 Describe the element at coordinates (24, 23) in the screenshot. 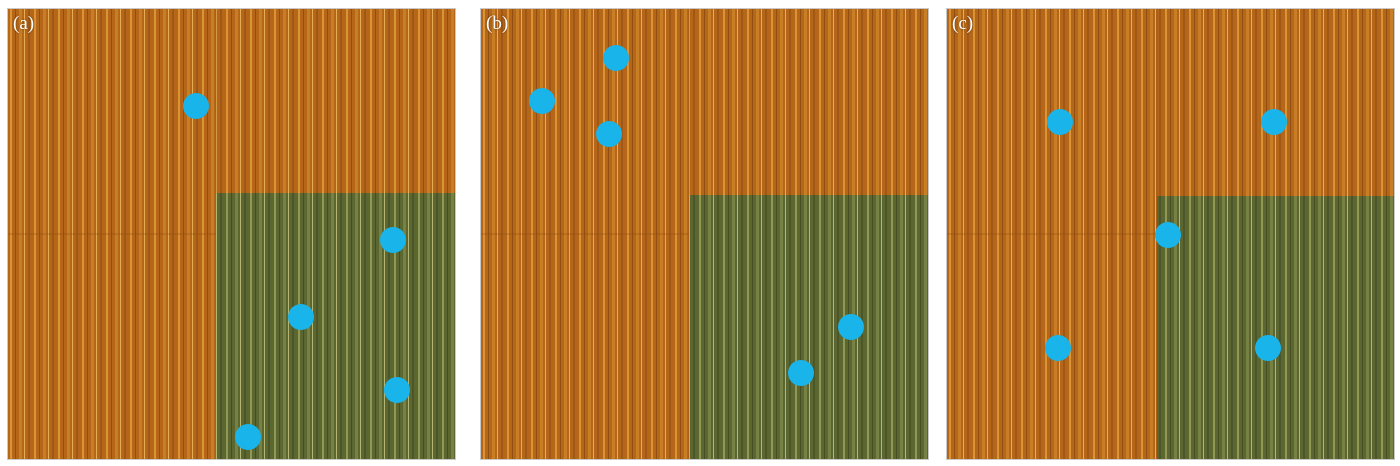

I see `panel-label: (a)` at that location.